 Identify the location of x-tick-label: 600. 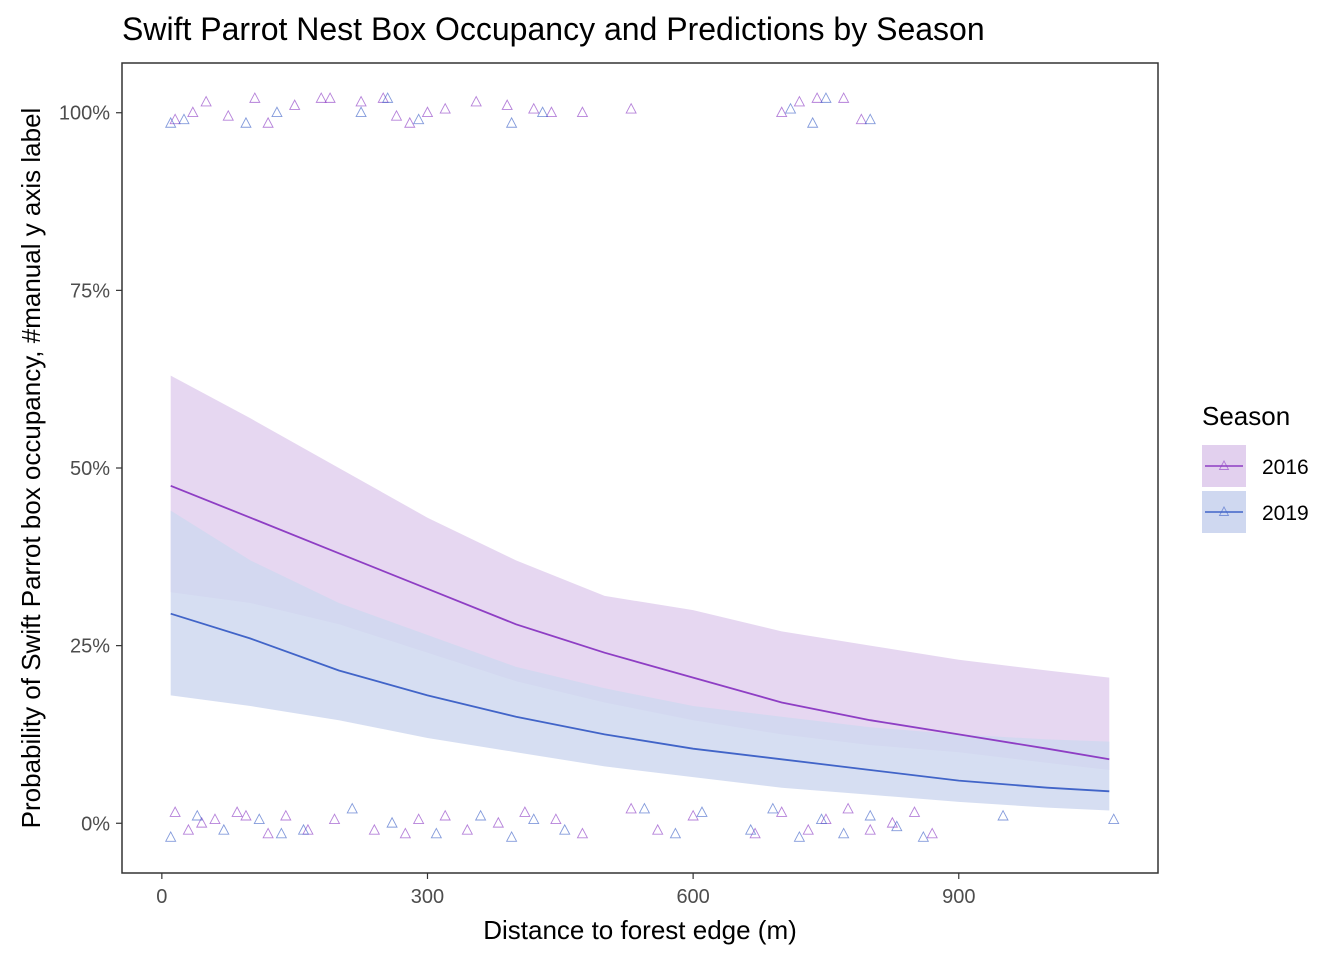
(692, 897).